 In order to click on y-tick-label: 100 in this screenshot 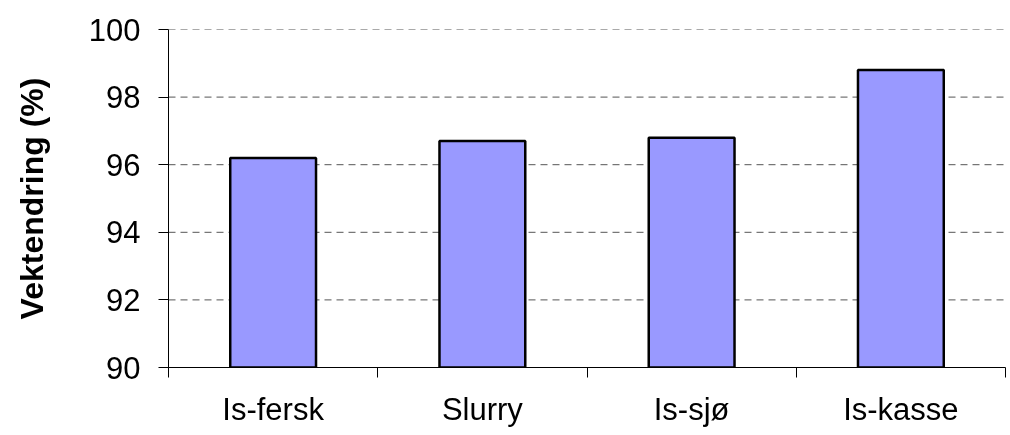, I will do `click(114, 30)`.